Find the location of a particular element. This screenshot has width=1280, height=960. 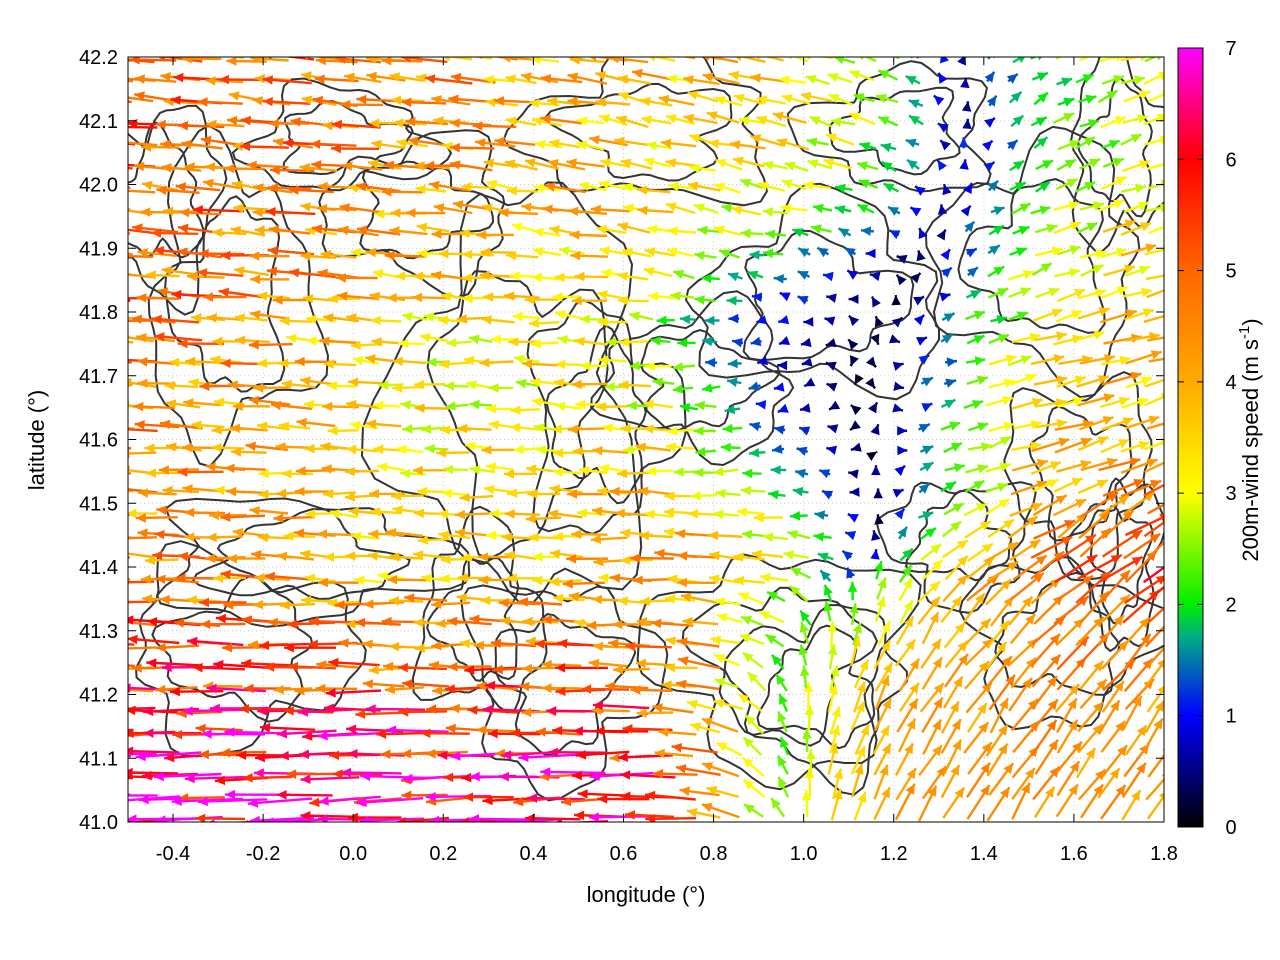

colorbar-label-exponent: -1 is located at coordinates (1244, 332).